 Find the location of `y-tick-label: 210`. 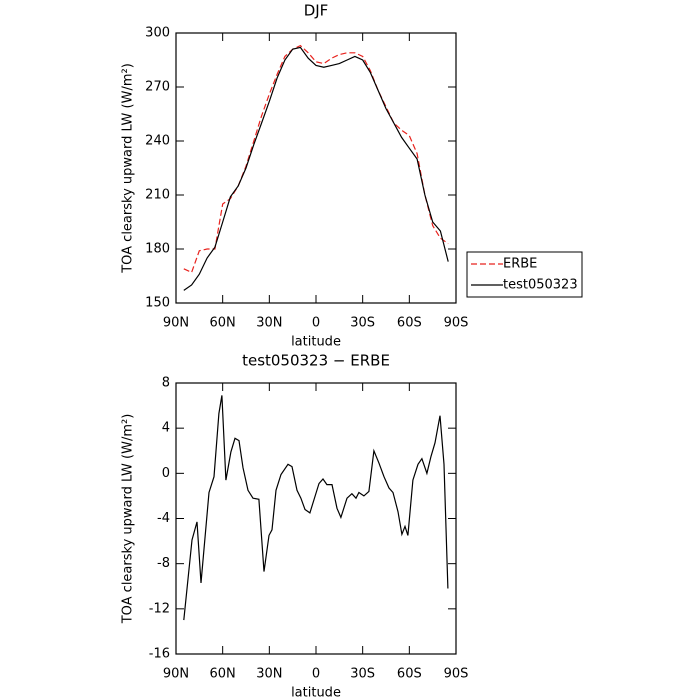

y-tick-label: 210 is located at coordinates (157, 195).